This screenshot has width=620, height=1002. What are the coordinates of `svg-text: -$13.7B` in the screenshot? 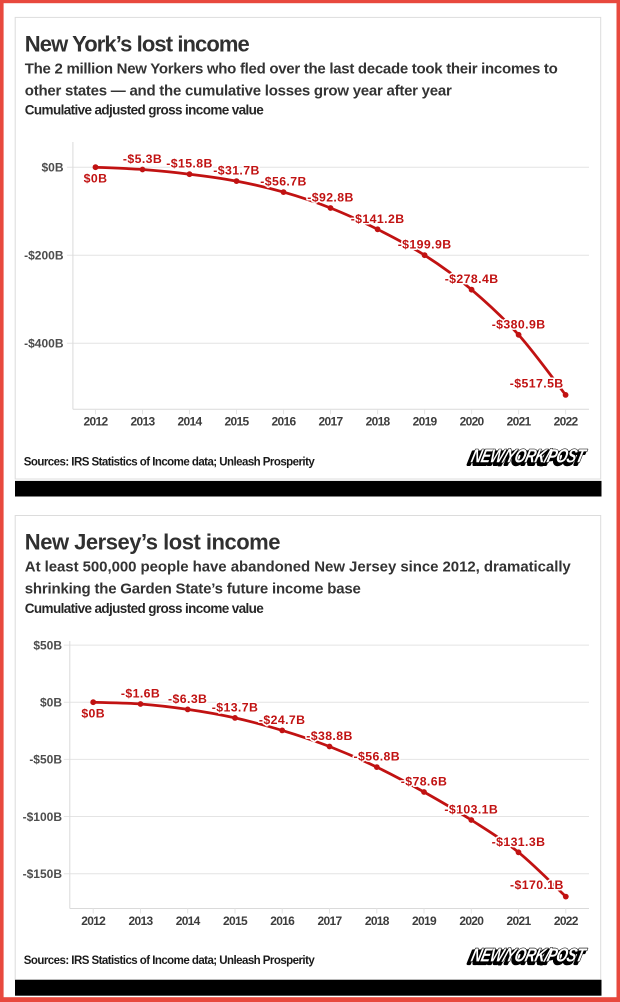 It's located at (235, 707).